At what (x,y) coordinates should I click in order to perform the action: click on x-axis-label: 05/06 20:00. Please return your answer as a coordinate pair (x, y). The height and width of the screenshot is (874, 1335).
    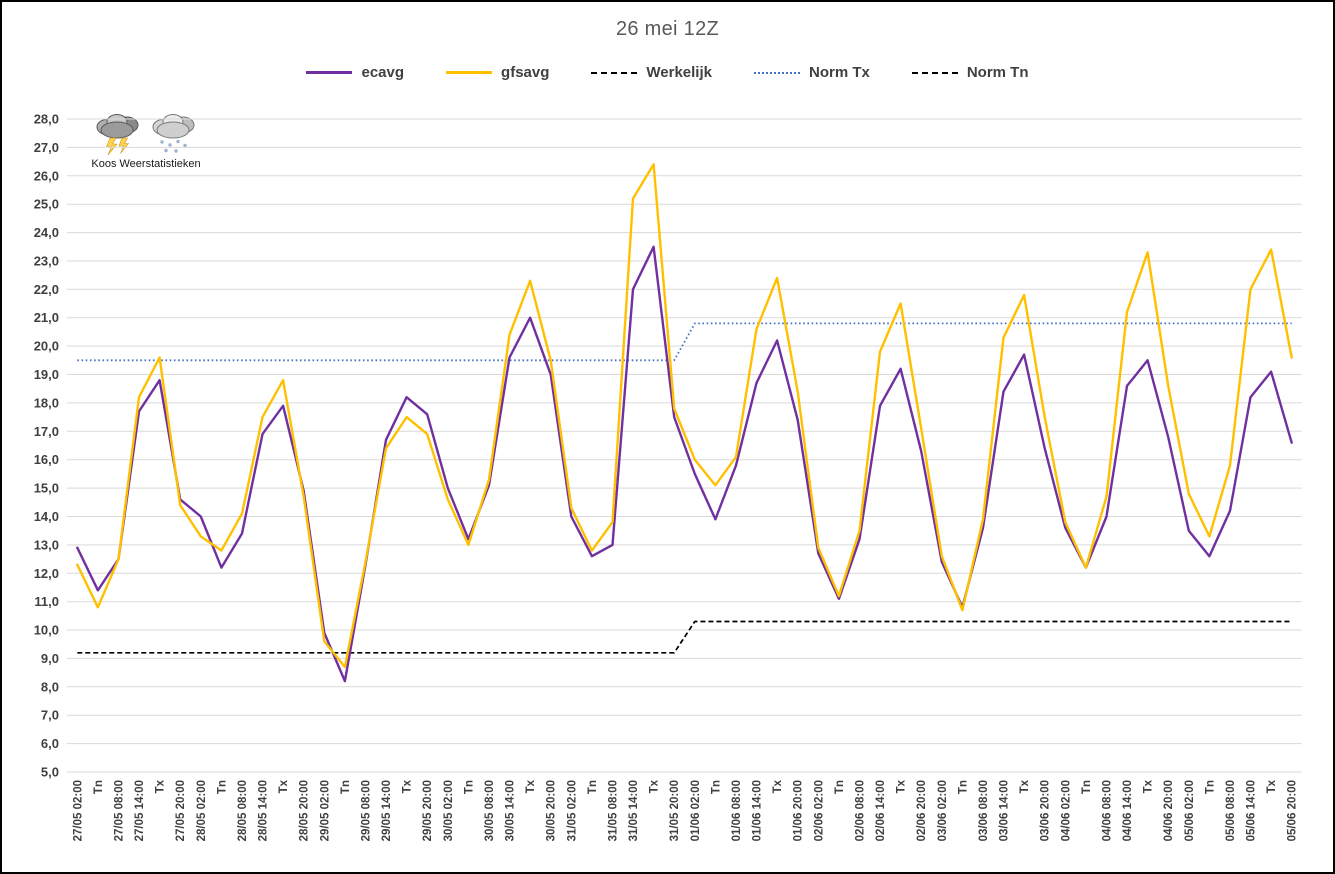
    Looking at the image, I should click on (1293, 810).